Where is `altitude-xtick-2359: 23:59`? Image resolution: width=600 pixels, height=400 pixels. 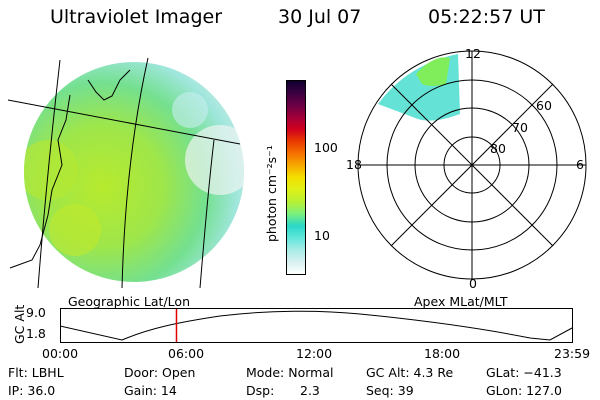 altitude-xtick-2359: 23:59 is located at coordinates (572, 353).